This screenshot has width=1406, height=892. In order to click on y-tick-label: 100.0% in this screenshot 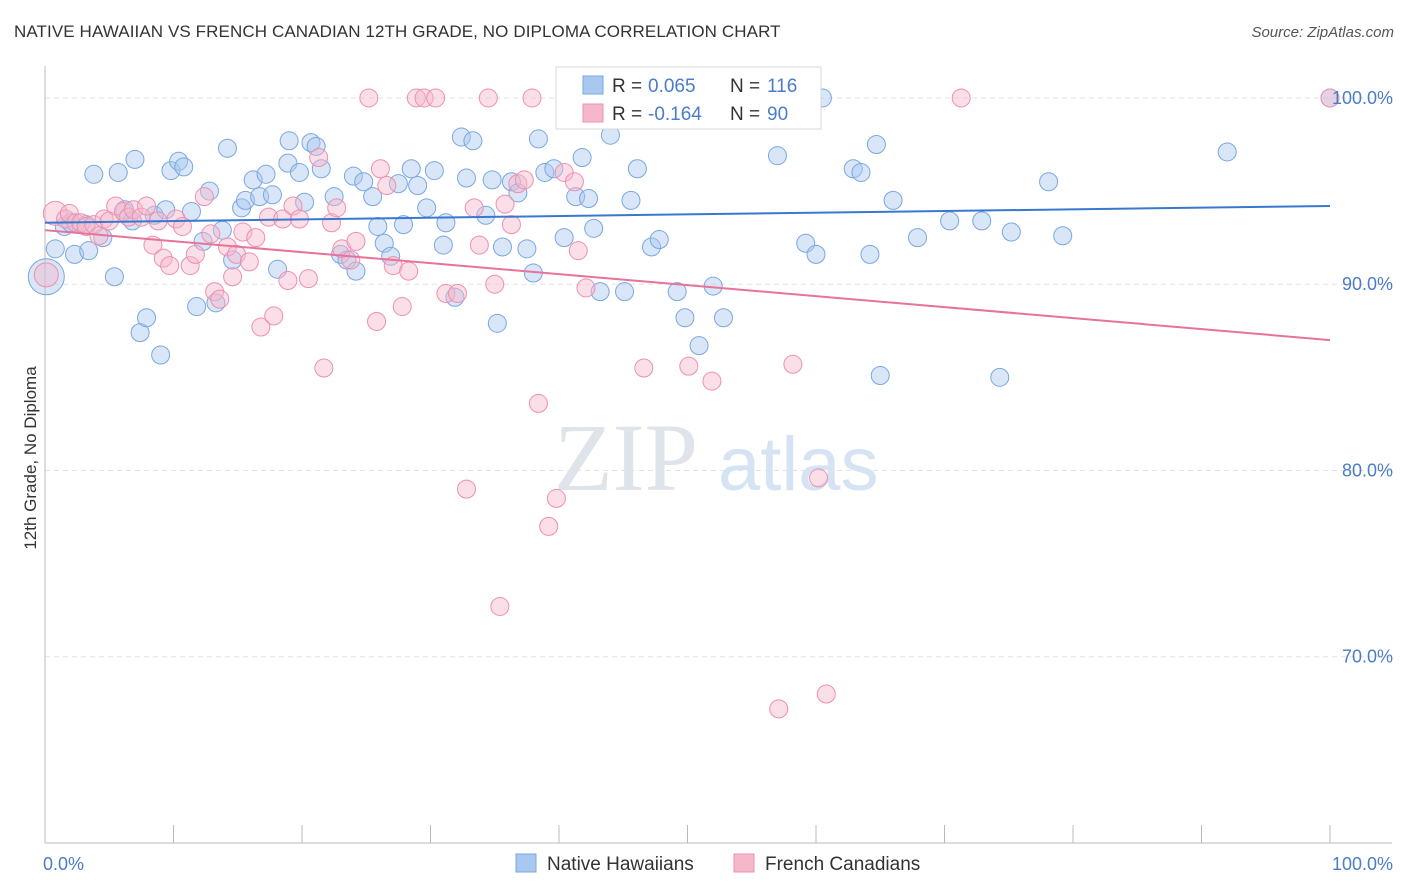, I will do `click(1362, 98)`.